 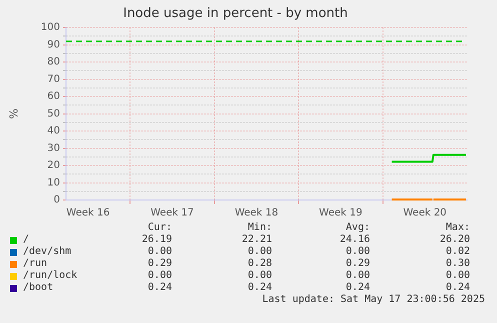 What do you see at coordinates (457, 252) in the screenshot?
I see `text: 0.02` at bounding box center [457, 252].